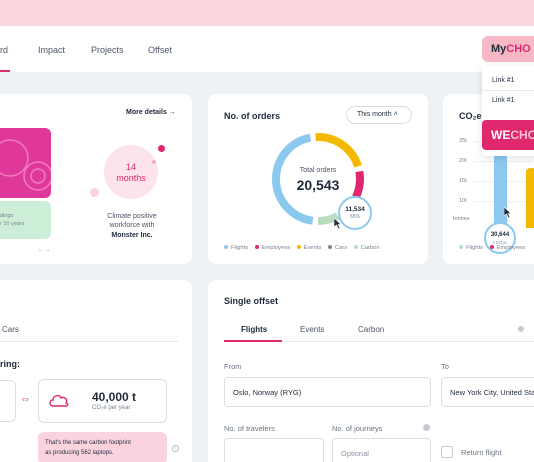 The image size is (534, 462). Describe the element at coordinates (251, 301) in the screenshot. I see `offset-title: Single offset` at that location.